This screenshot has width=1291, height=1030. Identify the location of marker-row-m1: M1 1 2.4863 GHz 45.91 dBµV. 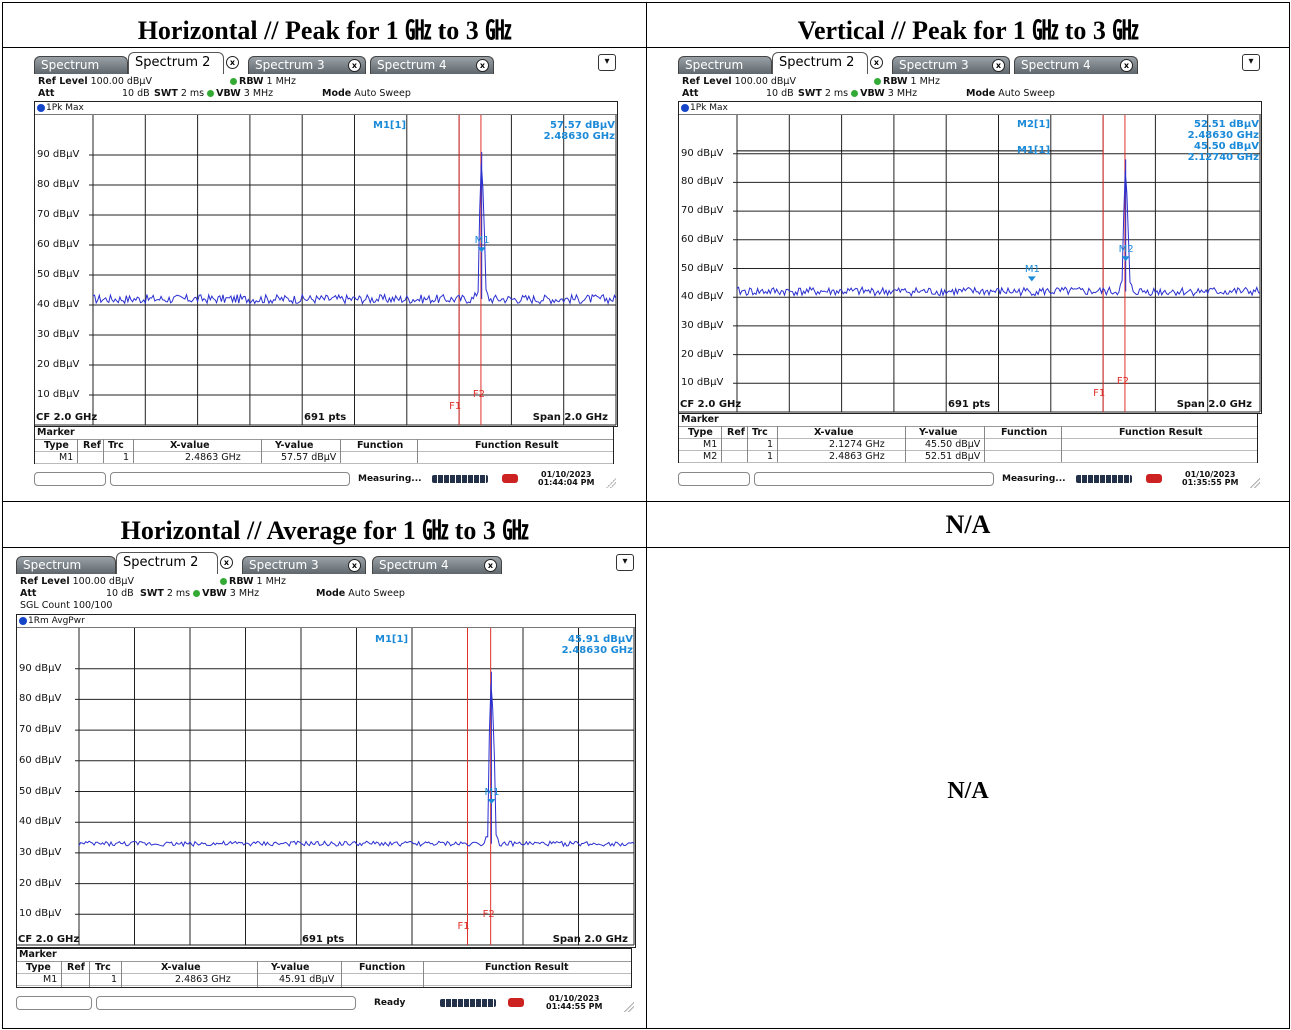
(324, 980).